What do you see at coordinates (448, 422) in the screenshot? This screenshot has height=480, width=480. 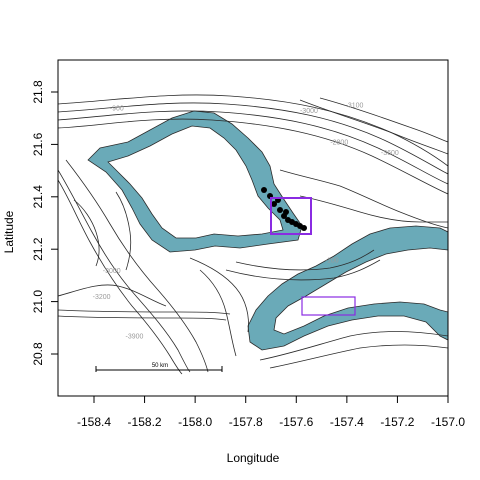 I see `x-axis-tick-label: -157.0` at bounding box center [448, 422].